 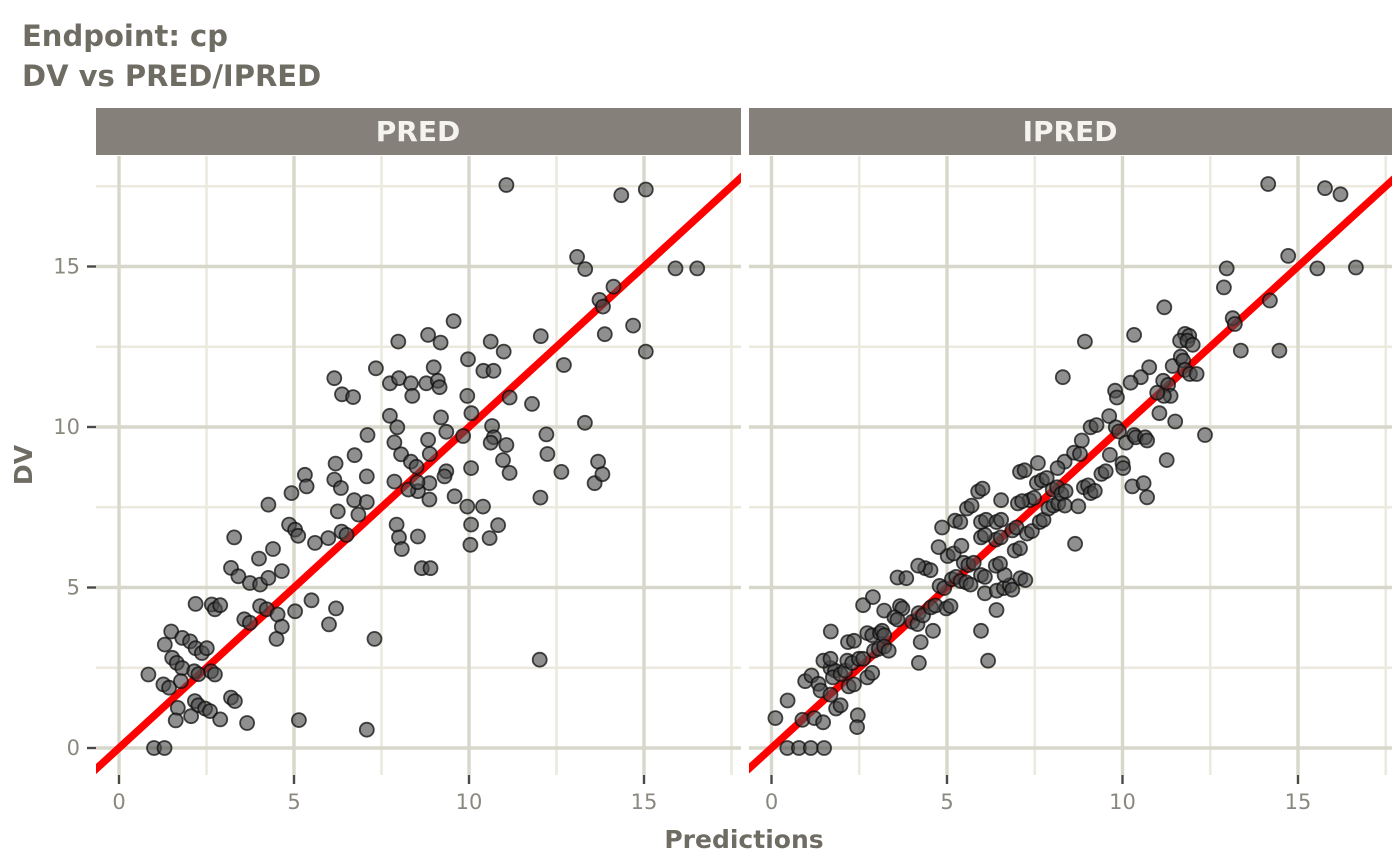 I want to click on y-tick-label: 15, so click(x=66, y=267).